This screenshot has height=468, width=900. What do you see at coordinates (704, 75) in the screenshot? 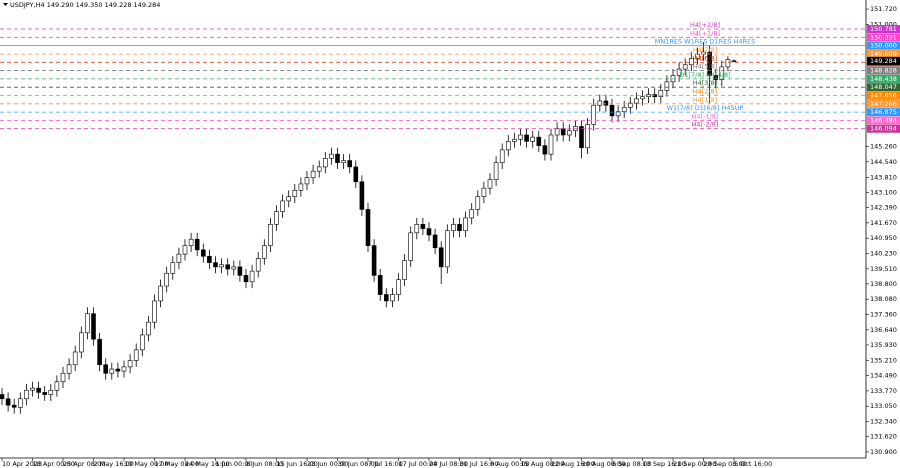
I see `level-name: D1[7/8] H4[4/8]` at bounding box center [704, 75].